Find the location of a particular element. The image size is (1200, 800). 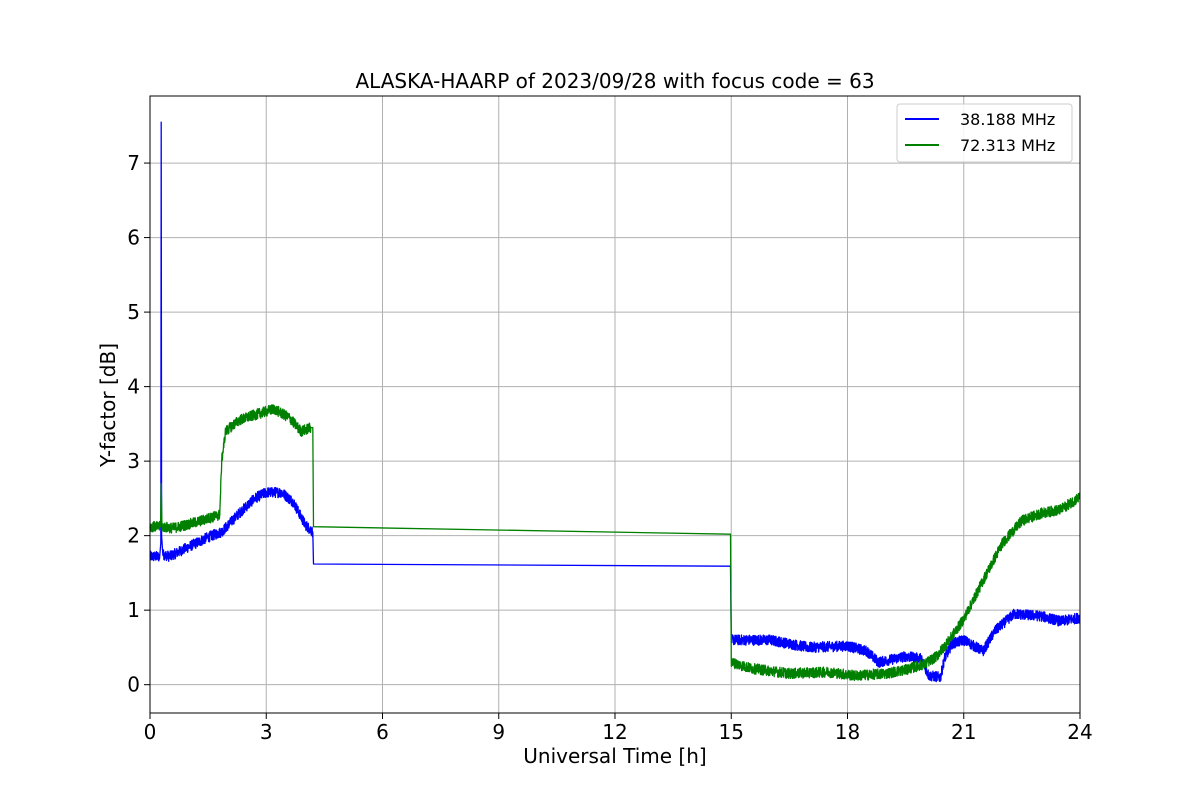

x-tick-label: 24 is located at coordinates (1079, 732).